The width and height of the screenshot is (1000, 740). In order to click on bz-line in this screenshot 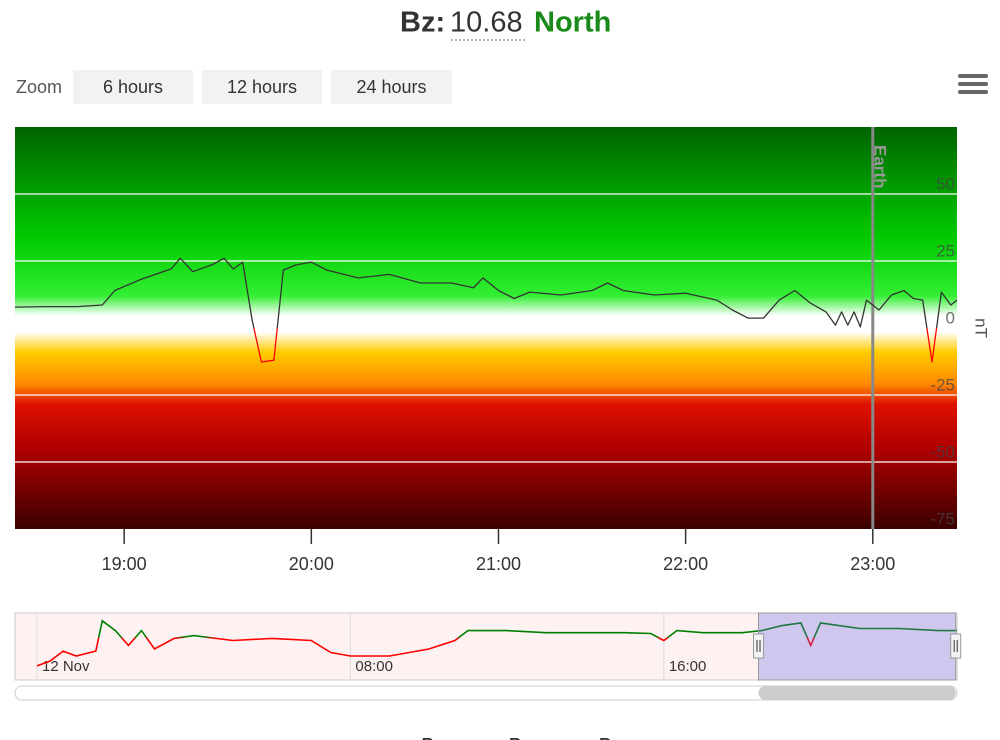, I will do `click(486, 310)`.